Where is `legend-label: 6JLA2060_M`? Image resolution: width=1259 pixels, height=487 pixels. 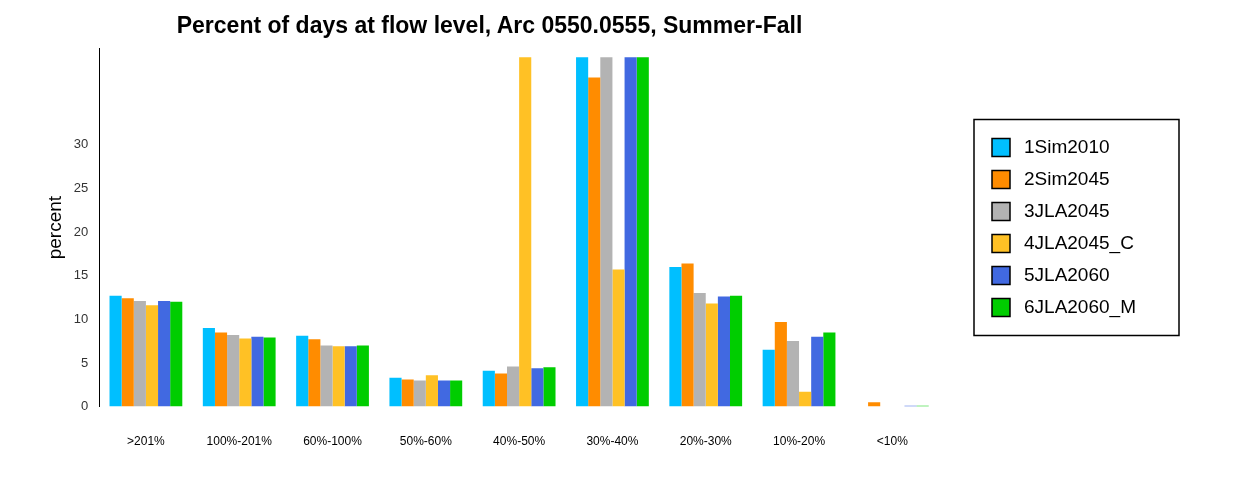 legend-label: 6JLA2060_M is located at coordinates (1080, 306).